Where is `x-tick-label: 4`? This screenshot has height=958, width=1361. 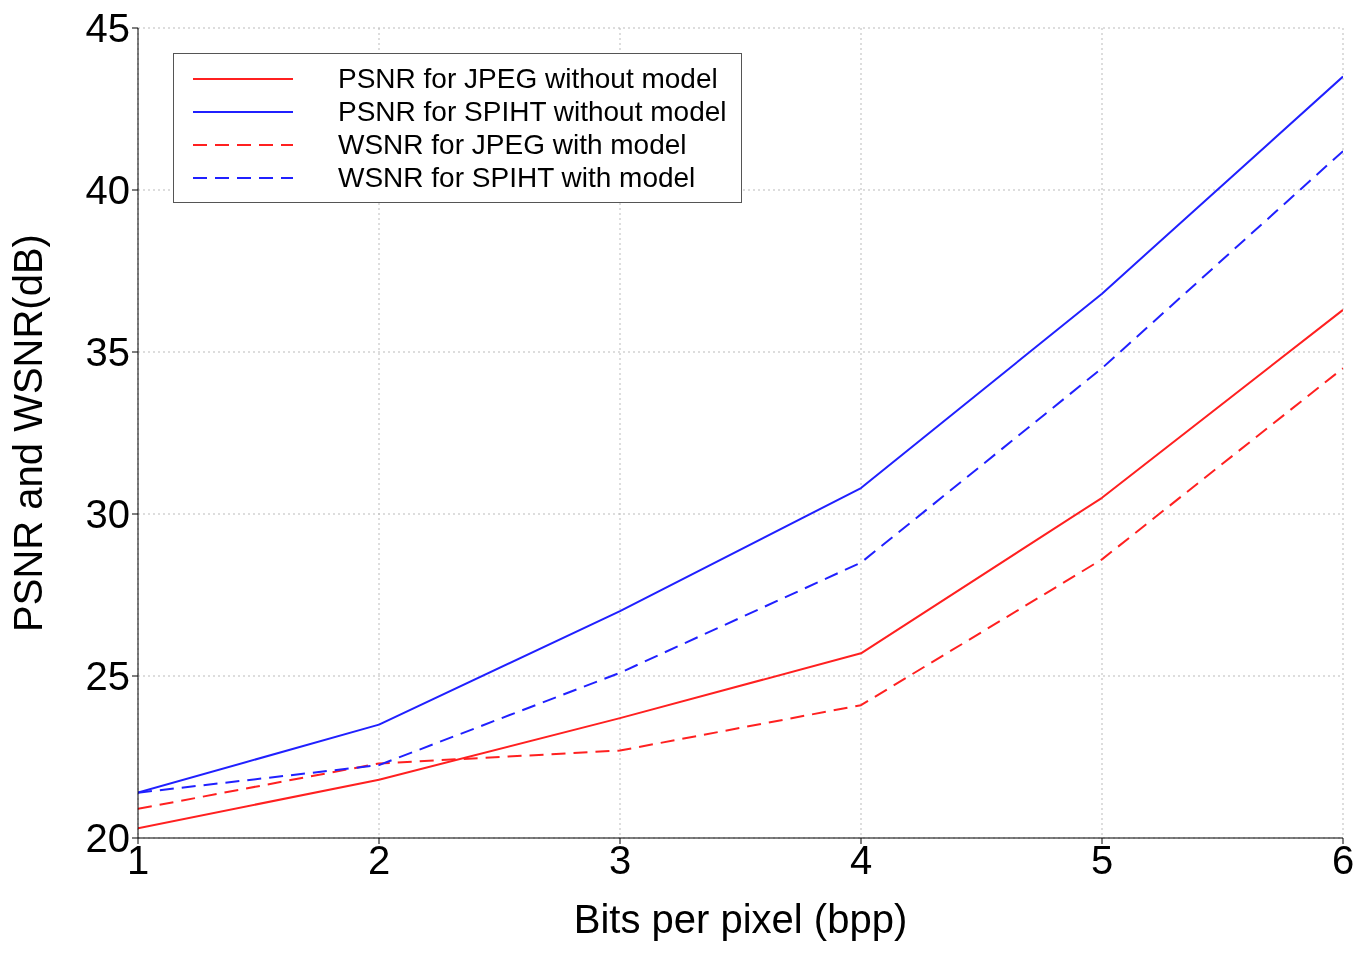
x-tick-label: 4 is located at coordinates (861, 860).